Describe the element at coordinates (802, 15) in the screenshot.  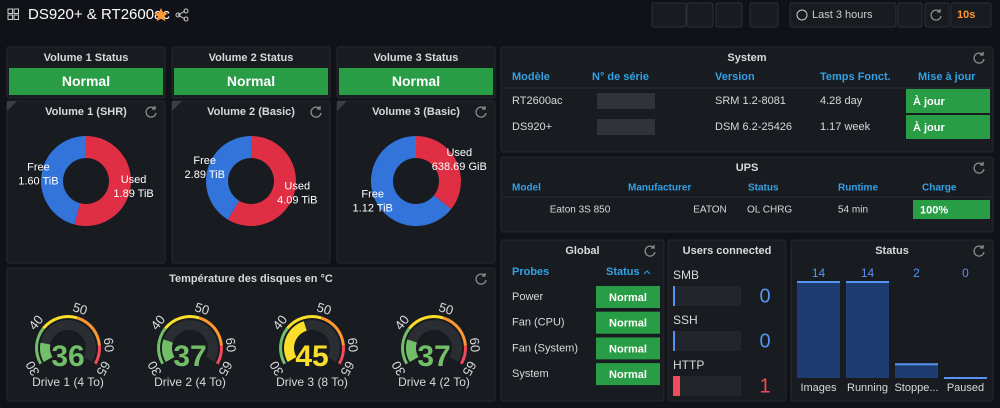
I see `clock-icon` at that location.